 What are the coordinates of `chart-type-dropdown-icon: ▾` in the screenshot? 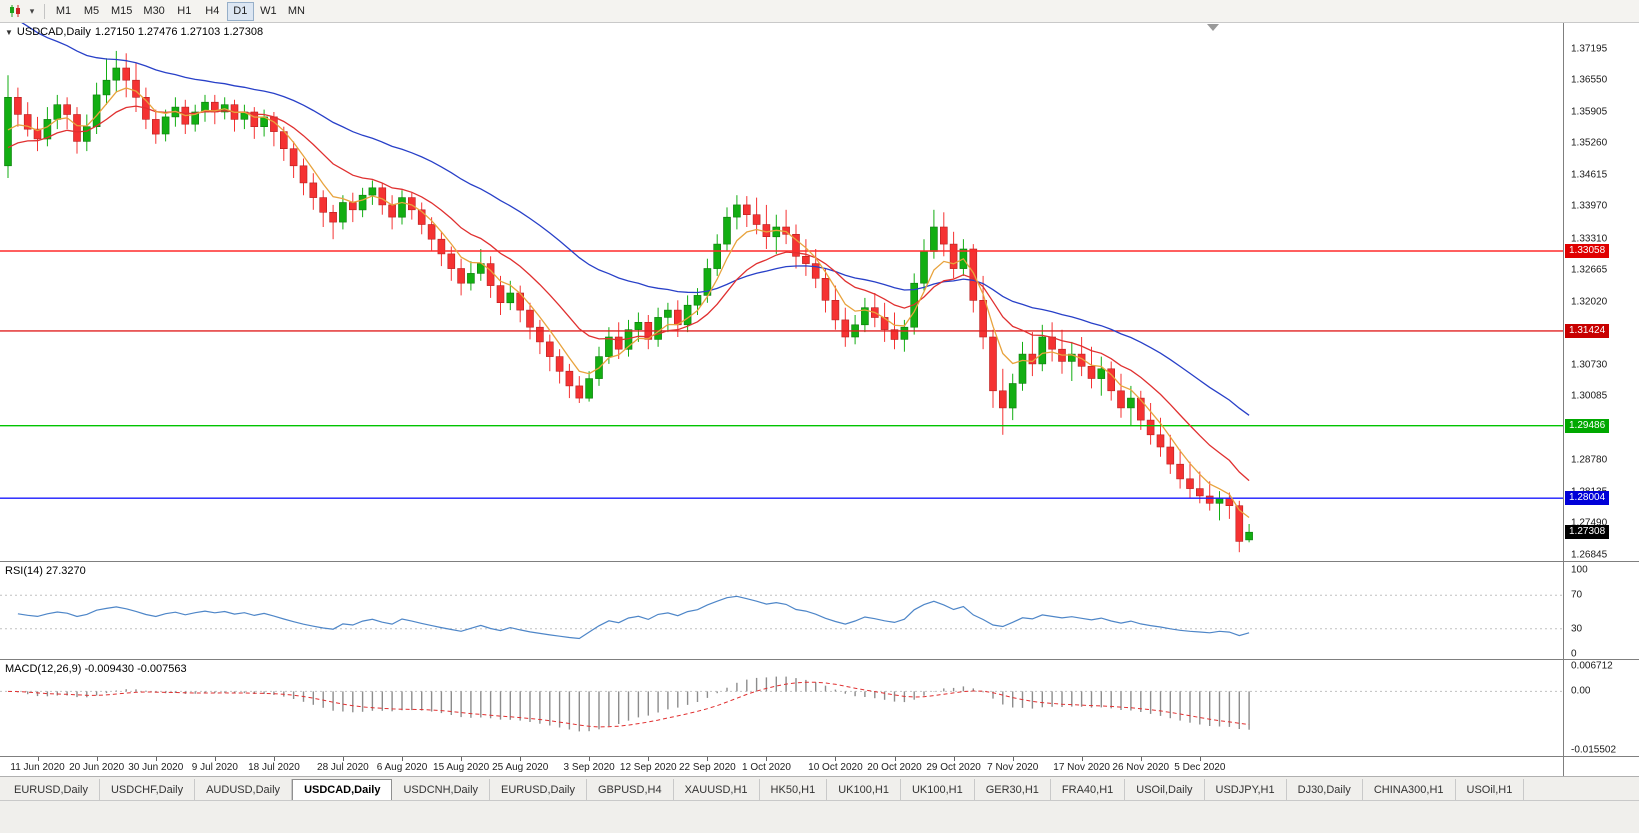 It's located at (32, 10).